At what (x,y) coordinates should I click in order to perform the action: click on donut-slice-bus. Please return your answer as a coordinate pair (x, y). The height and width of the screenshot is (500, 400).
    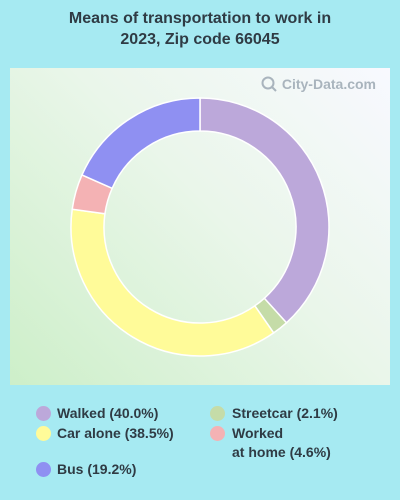
    Looking at the image, I should click on (140, 143).